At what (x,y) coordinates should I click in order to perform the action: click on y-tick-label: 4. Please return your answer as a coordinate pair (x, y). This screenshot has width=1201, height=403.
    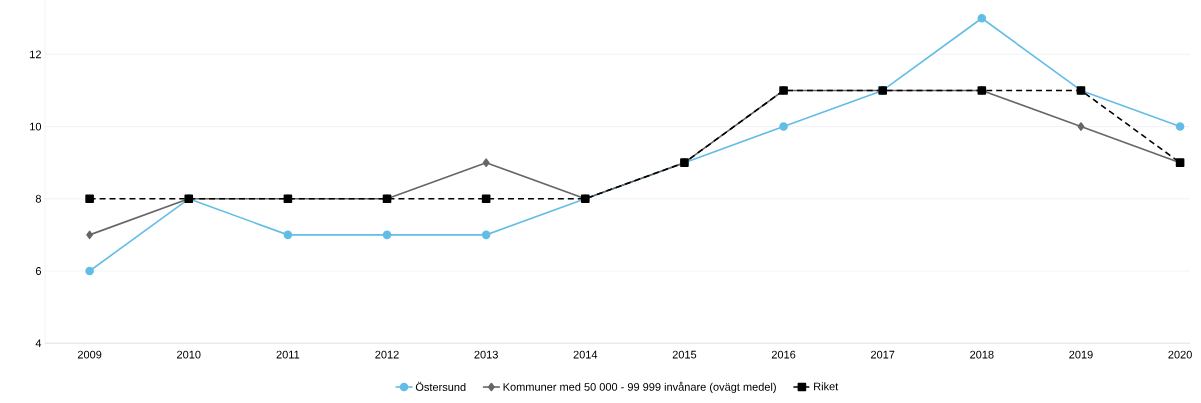
    Looking at the image, I should click on (38, 343).